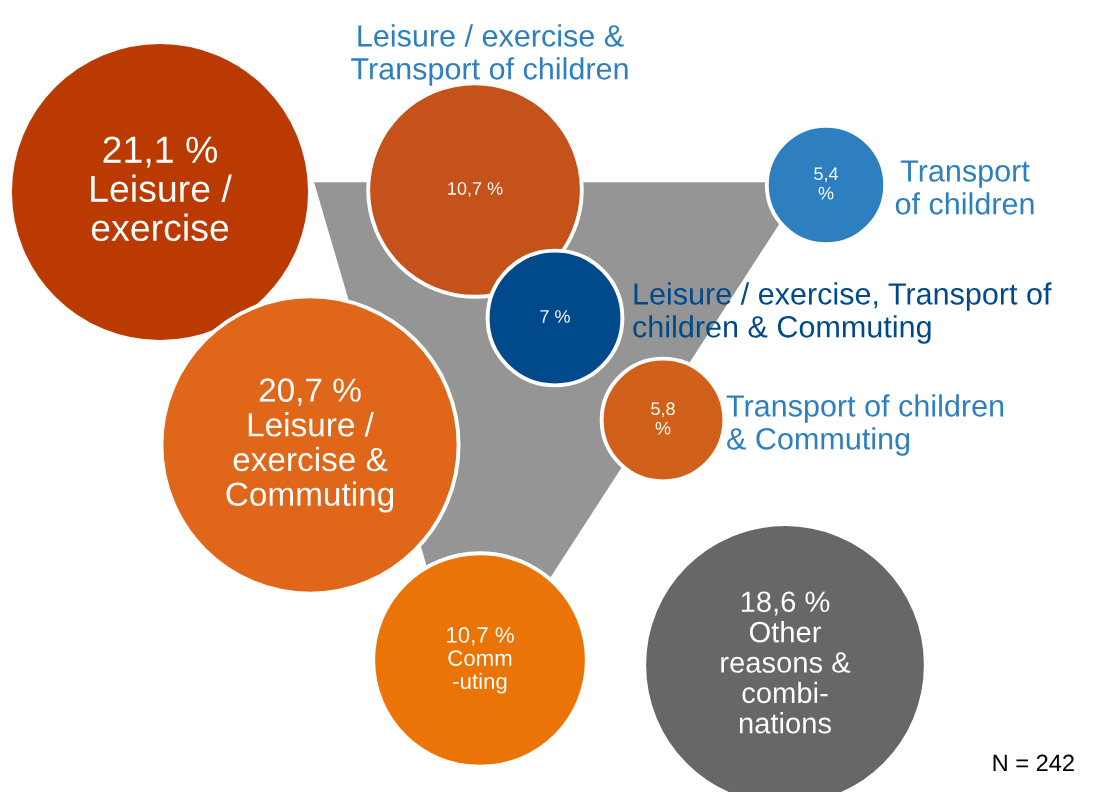 The image size is (1102, 792). What do you see at coordinates (663, 418) in the screenshot?
I see `data-label: 5,8 %` at bounding box center [663, 418].